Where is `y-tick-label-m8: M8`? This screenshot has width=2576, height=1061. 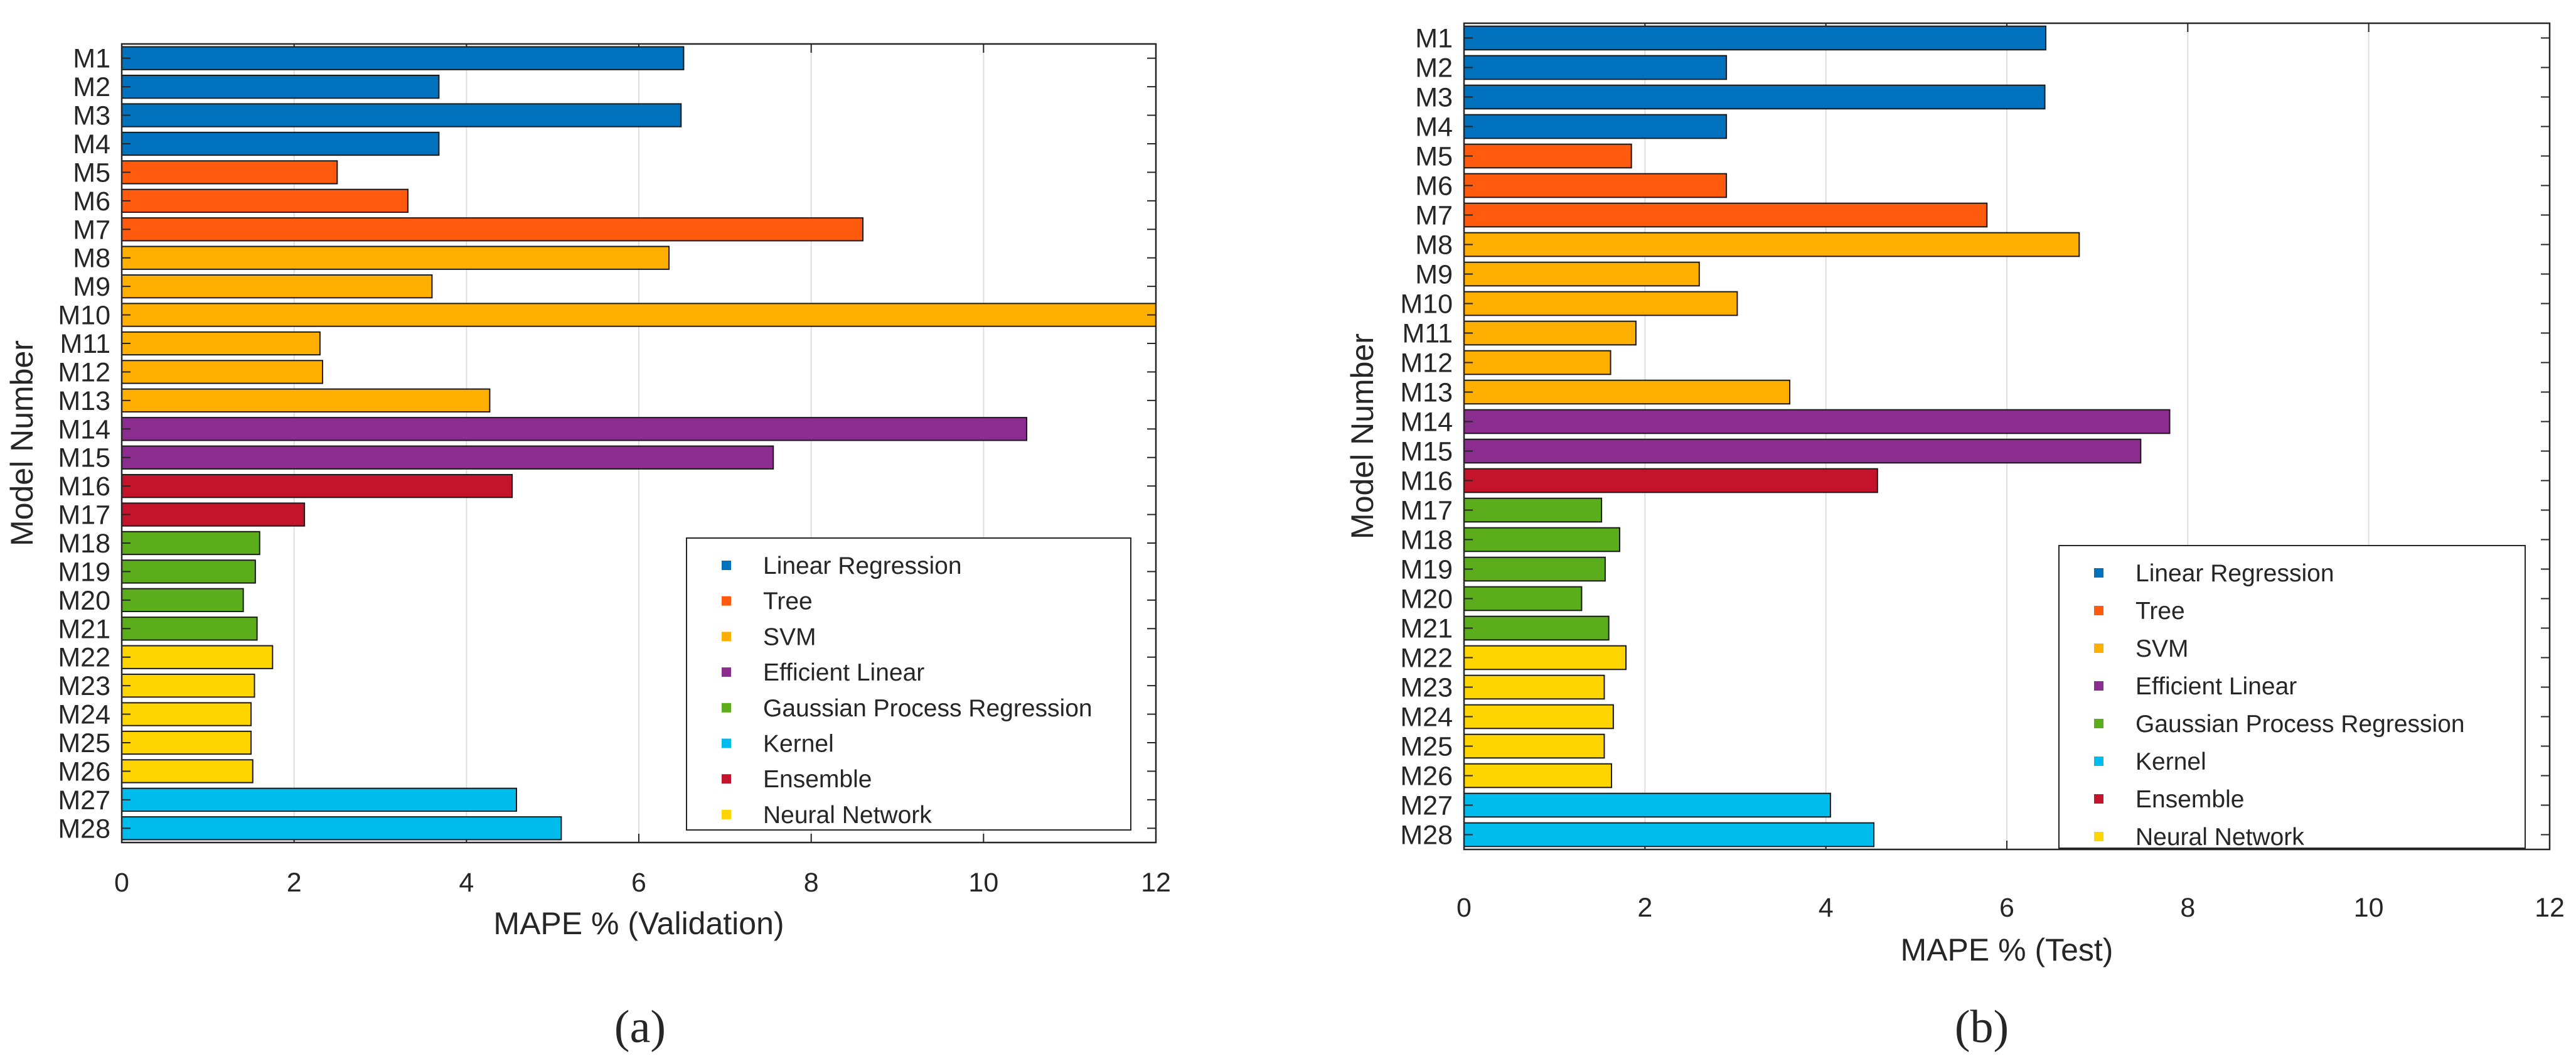 y-tick-label-m8: M8 is located at coordinates (1434, 245).